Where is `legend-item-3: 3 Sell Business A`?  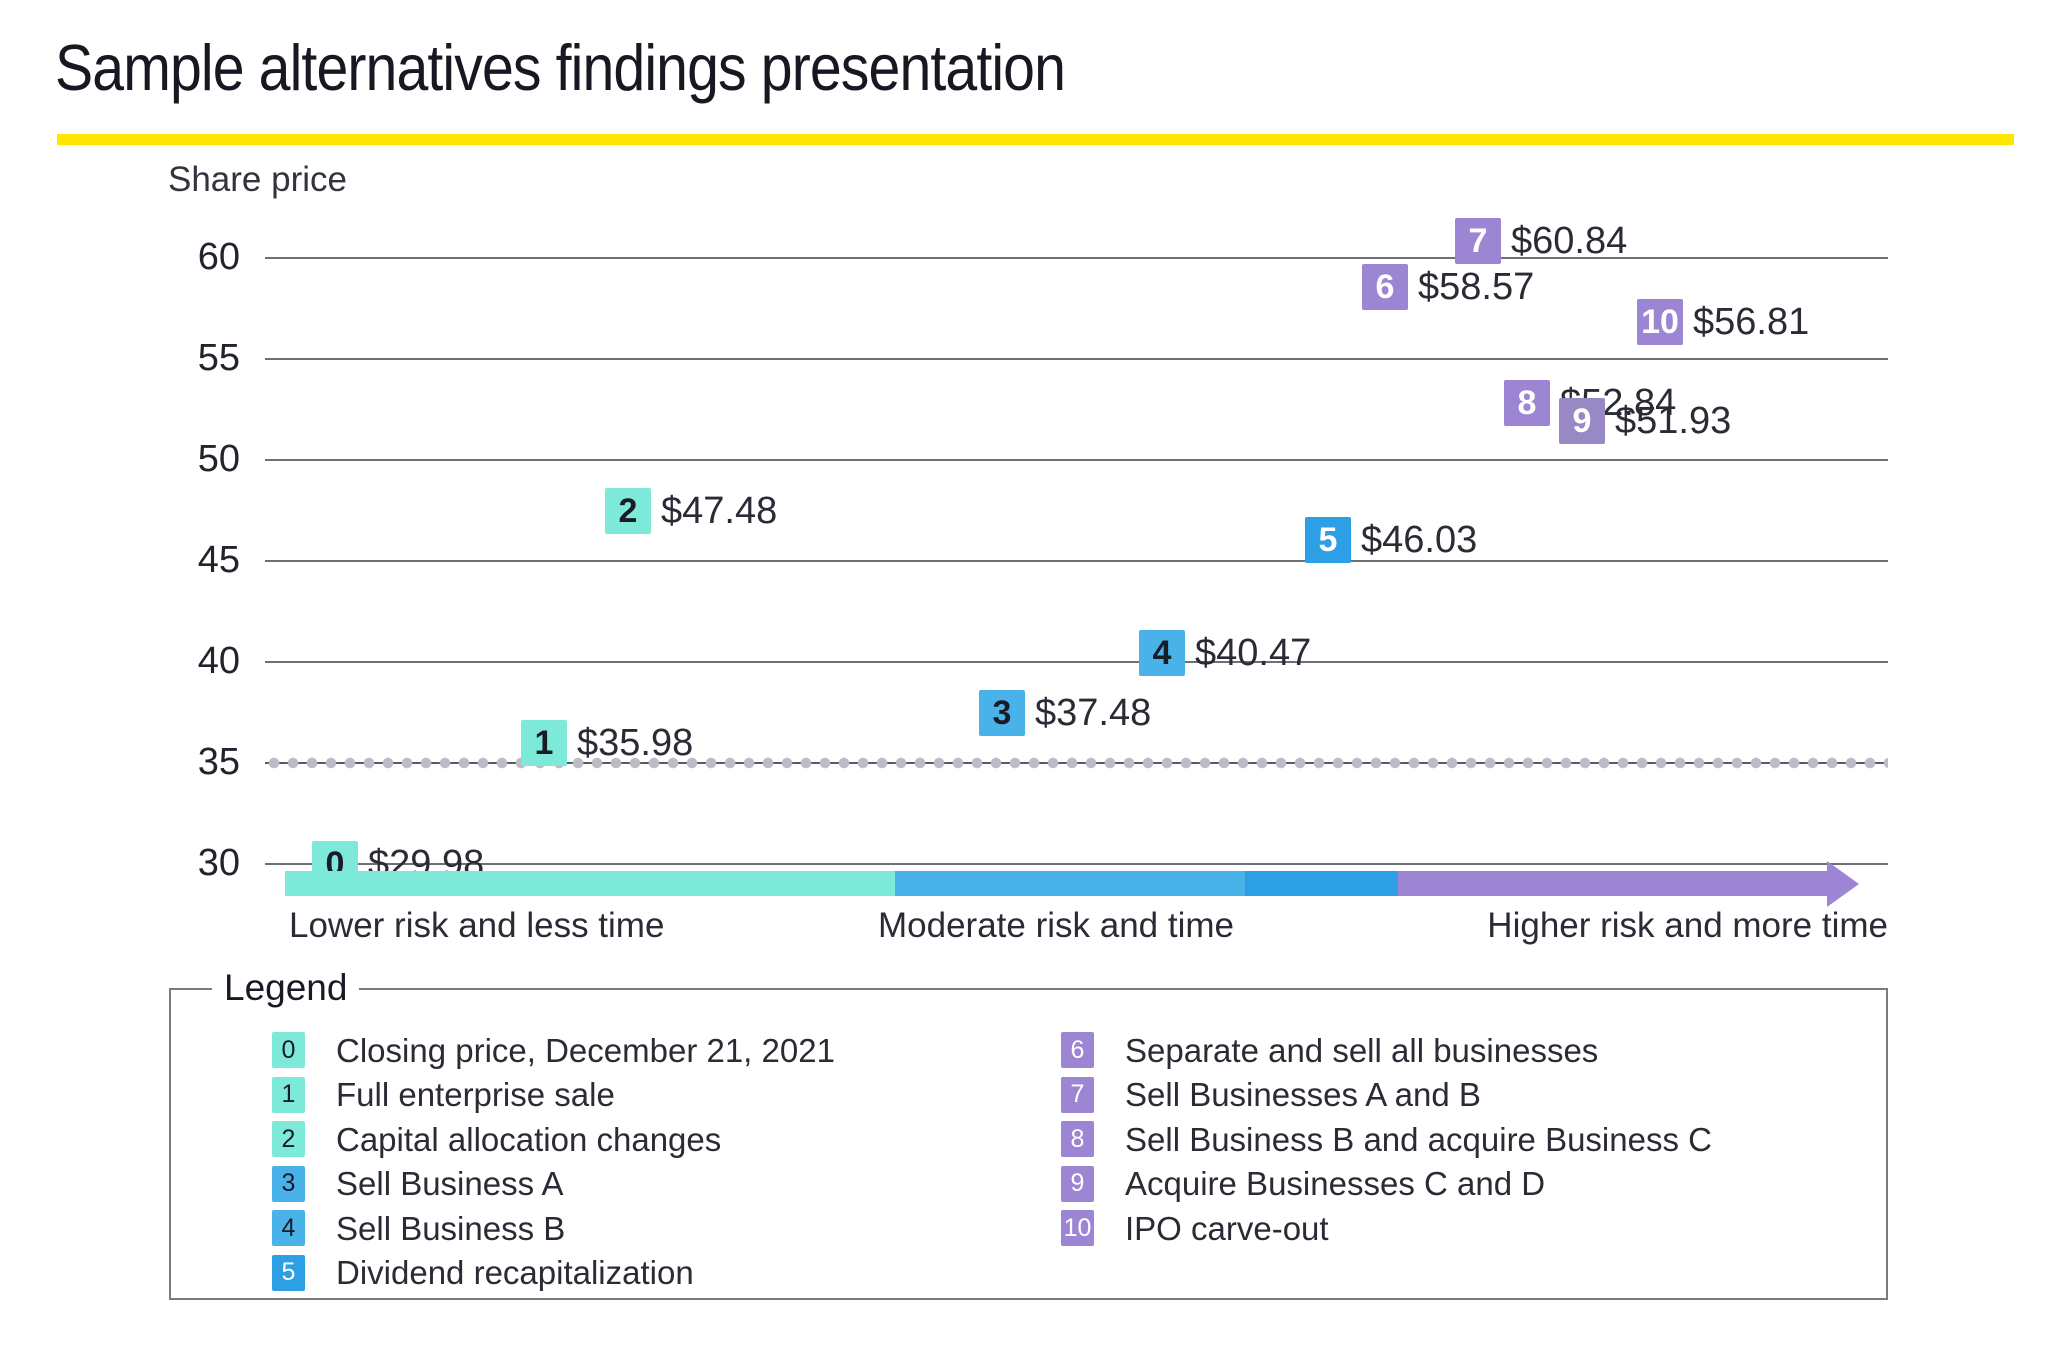
legend-item-3: 3 Sell Business A is located at coordinates (553, 1184).